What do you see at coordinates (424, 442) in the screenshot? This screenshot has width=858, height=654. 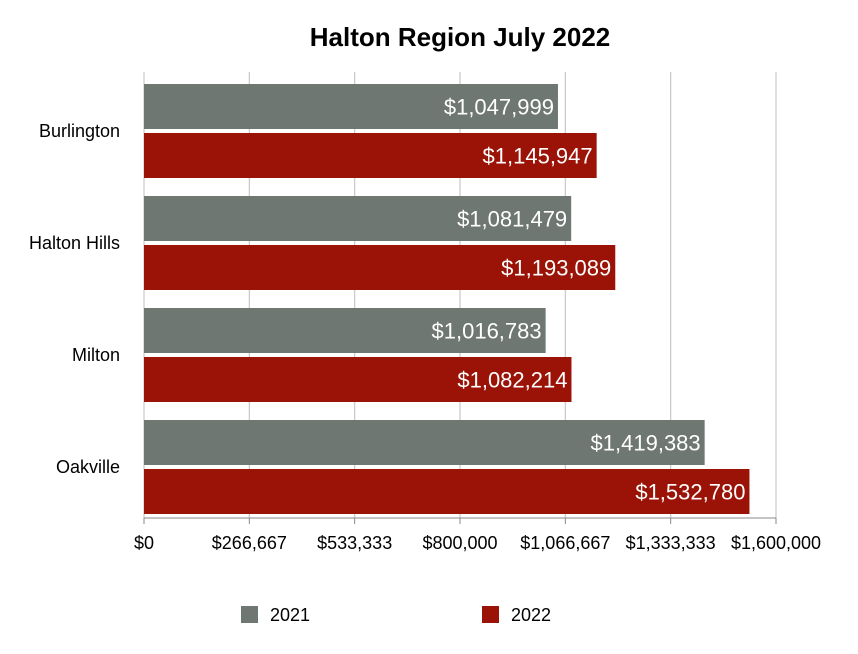 I see `bar-2021-oakville` at bounding box center [424, 442].